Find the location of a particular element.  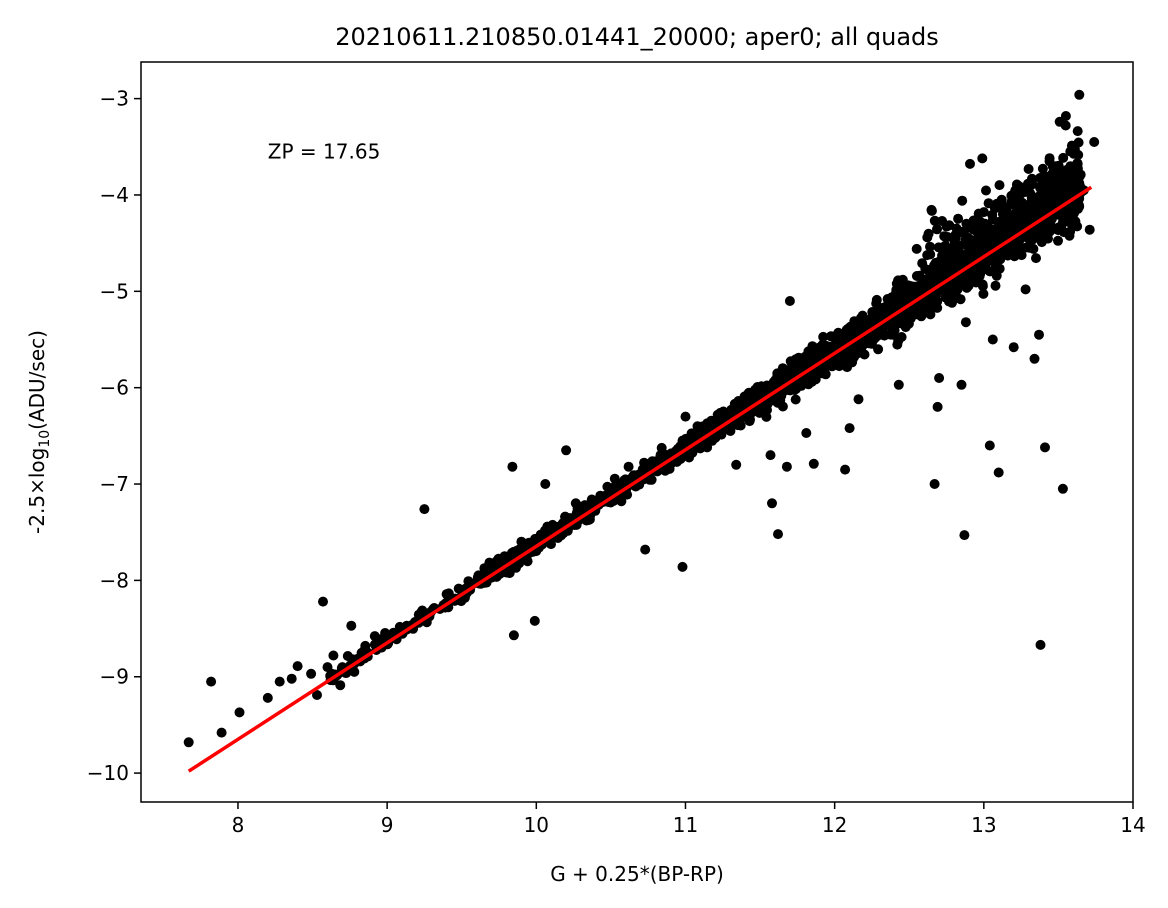

zero-point-annotation: ZP = 17.65 is located at coordinates (324, 152).